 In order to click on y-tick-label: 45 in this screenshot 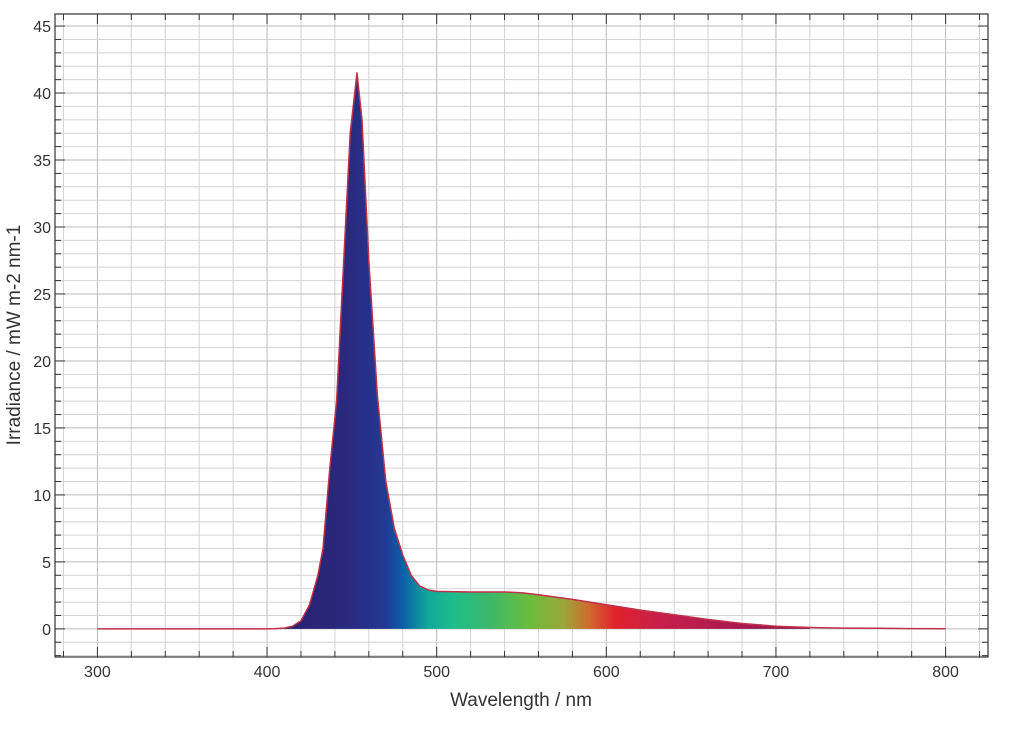, I will do `click(42, 27)`.